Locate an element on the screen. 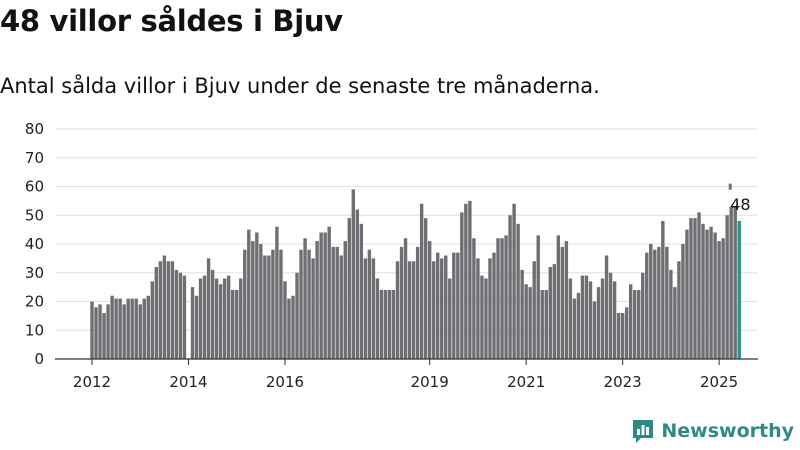 This screenshot has height=450, width=800. y-tick-label: 80 is located at coordinates (34, 129).